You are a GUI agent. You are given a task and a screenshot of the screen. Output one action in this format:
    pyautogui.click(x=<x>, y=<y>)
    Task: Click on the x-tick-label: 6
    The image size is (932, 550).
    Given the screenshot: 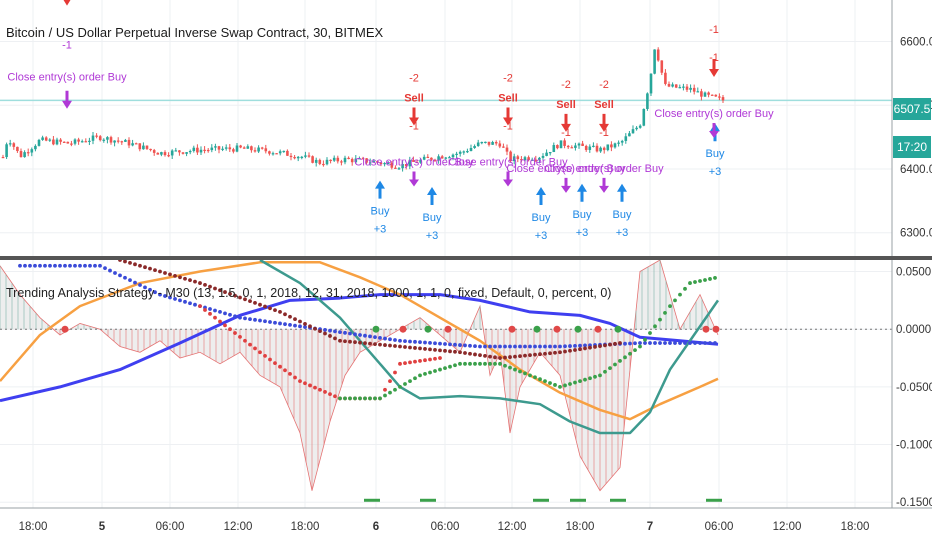 What is the action you would take?
    pyautogui.click(x=376, y=527)
    